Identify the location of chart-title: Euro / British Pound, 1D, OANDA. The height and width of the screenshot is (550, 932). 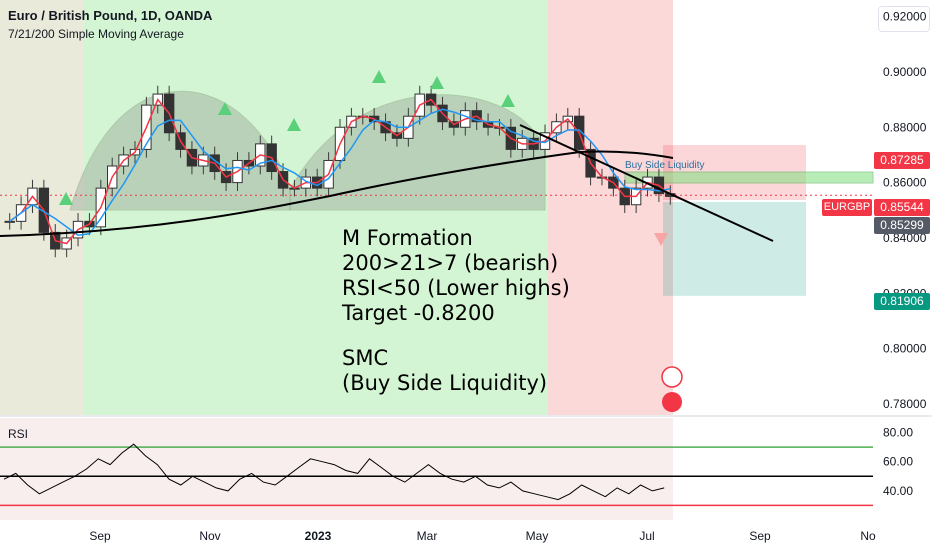
(110, 15).